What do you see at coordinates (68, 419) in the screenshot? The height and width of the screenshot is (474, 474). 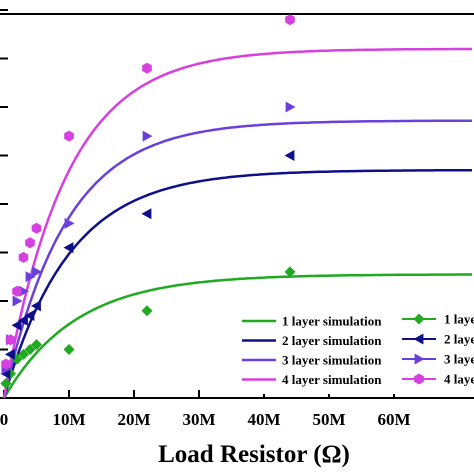 I see `x-tick-label-1: 10M` at bounding box center [68, 419].